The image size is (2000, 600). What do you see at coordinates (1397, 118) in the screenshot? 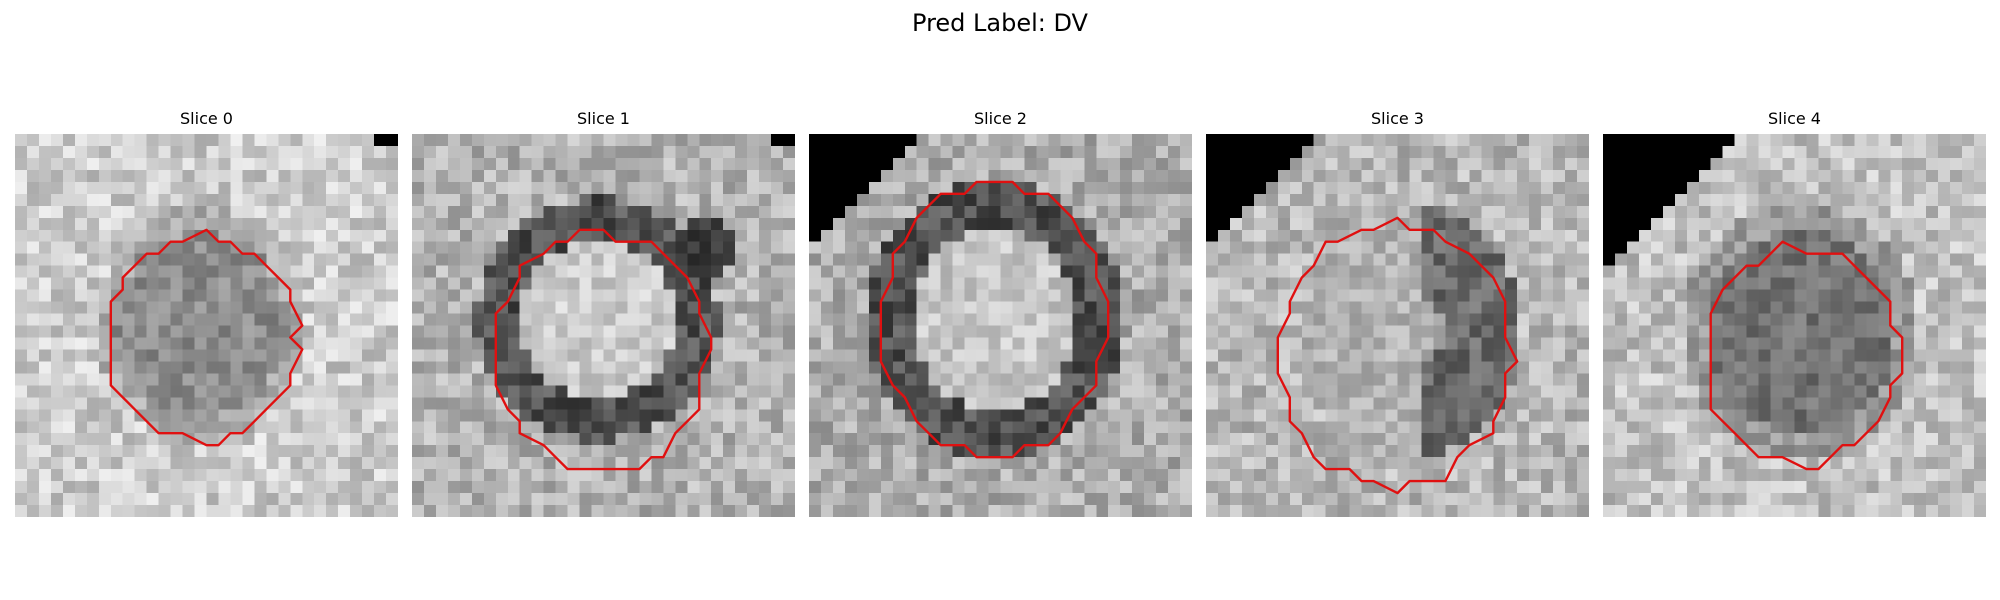
I see `panel-title-slice-3: Slice 3` at bounding box center [1397, 118].